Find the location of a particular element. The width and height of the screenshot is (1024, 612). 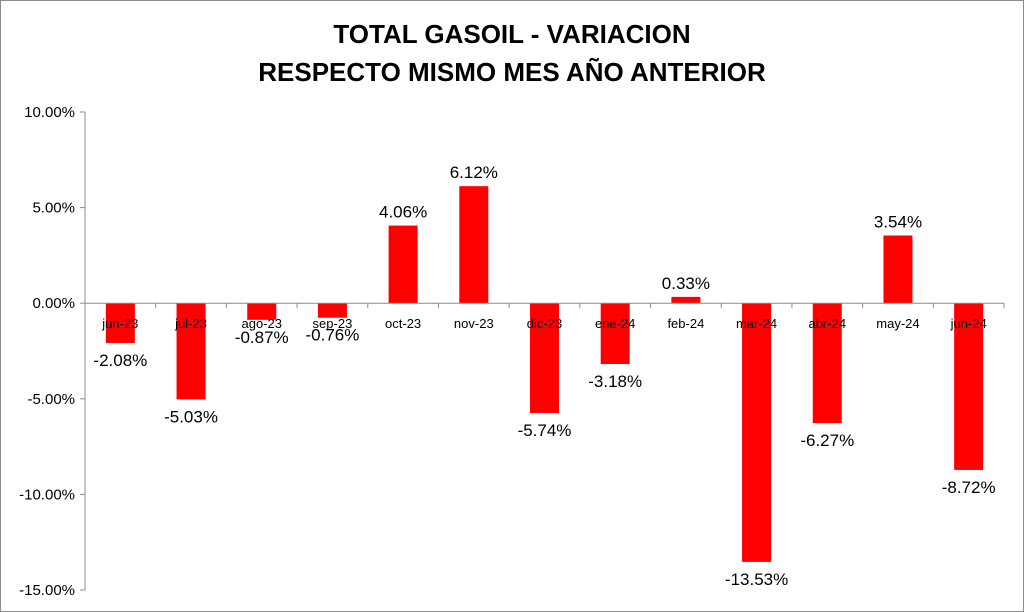

data-label: 6.12% is located at coordinates (474, 172).